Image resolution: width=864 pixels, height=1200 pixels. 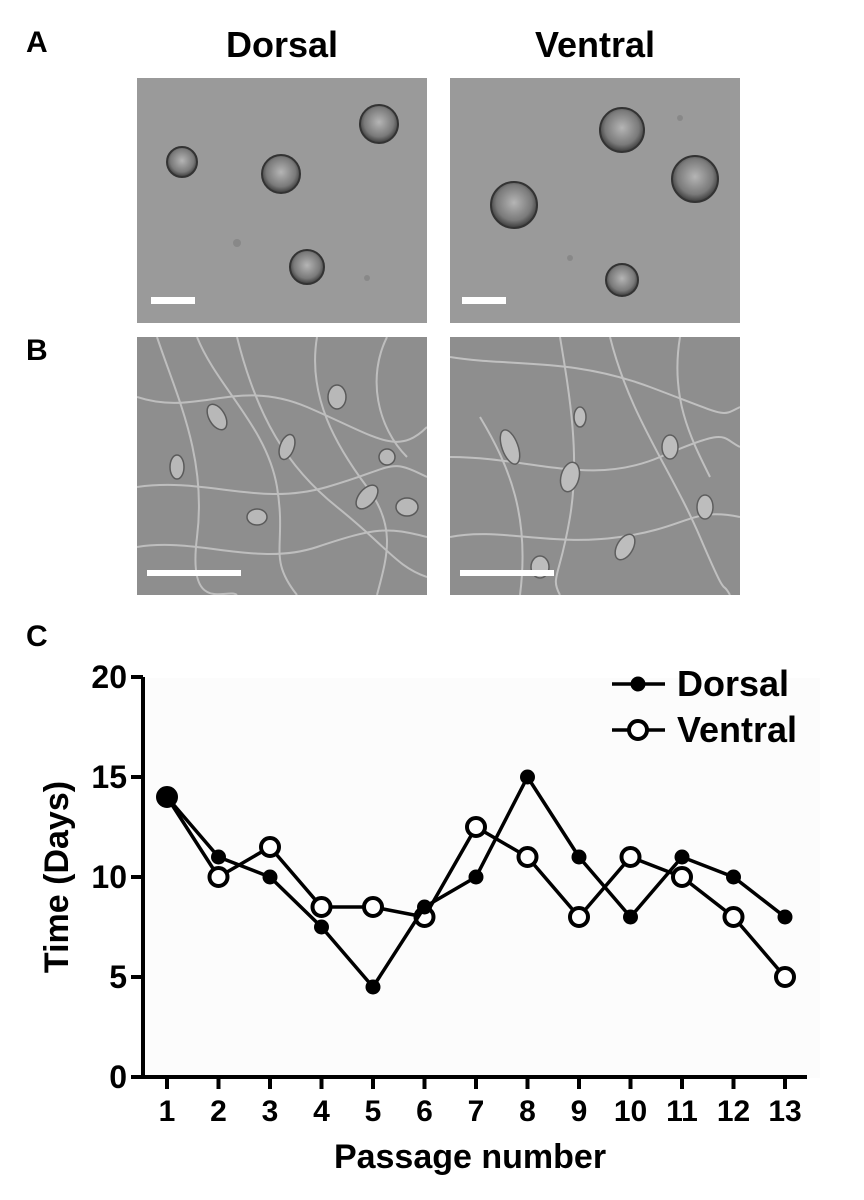 I want to click on panel-label-c: C, so click(x=37, y=636).